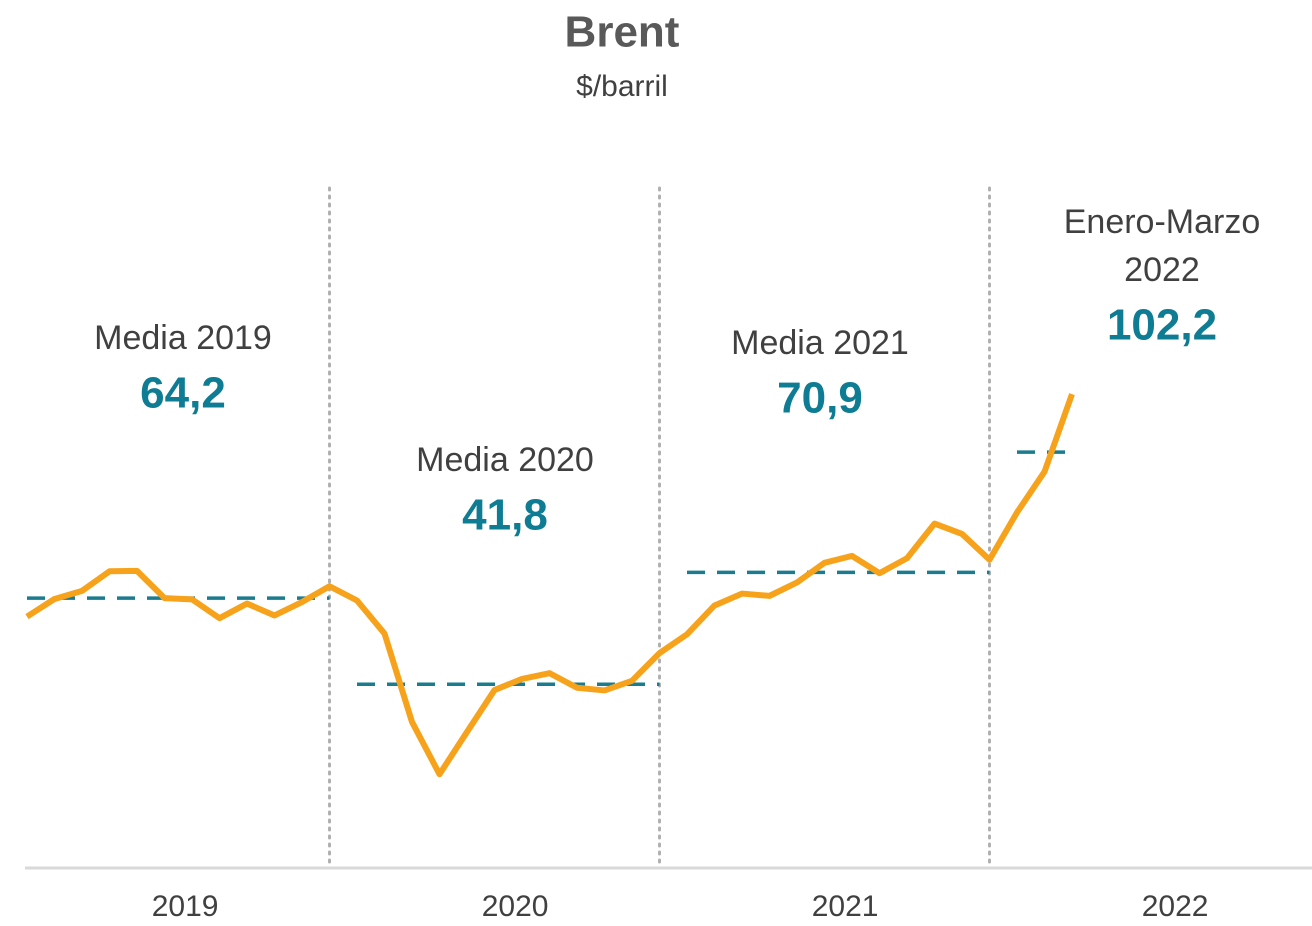  Describe the element at coordinates (820, 343) in the screenshot. I see `average-label: Media 2021` at that location.